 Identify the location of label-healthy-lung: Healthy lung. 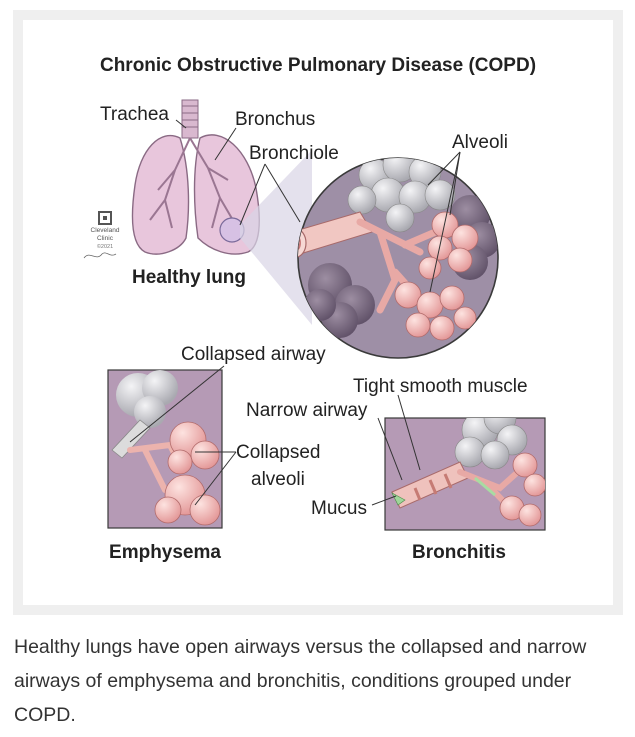
(189, 277).